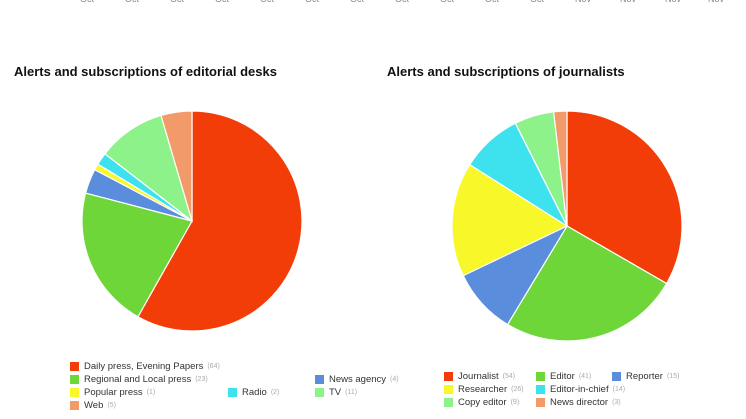  I want to click on legend-label: Radio, so click(254, 392).